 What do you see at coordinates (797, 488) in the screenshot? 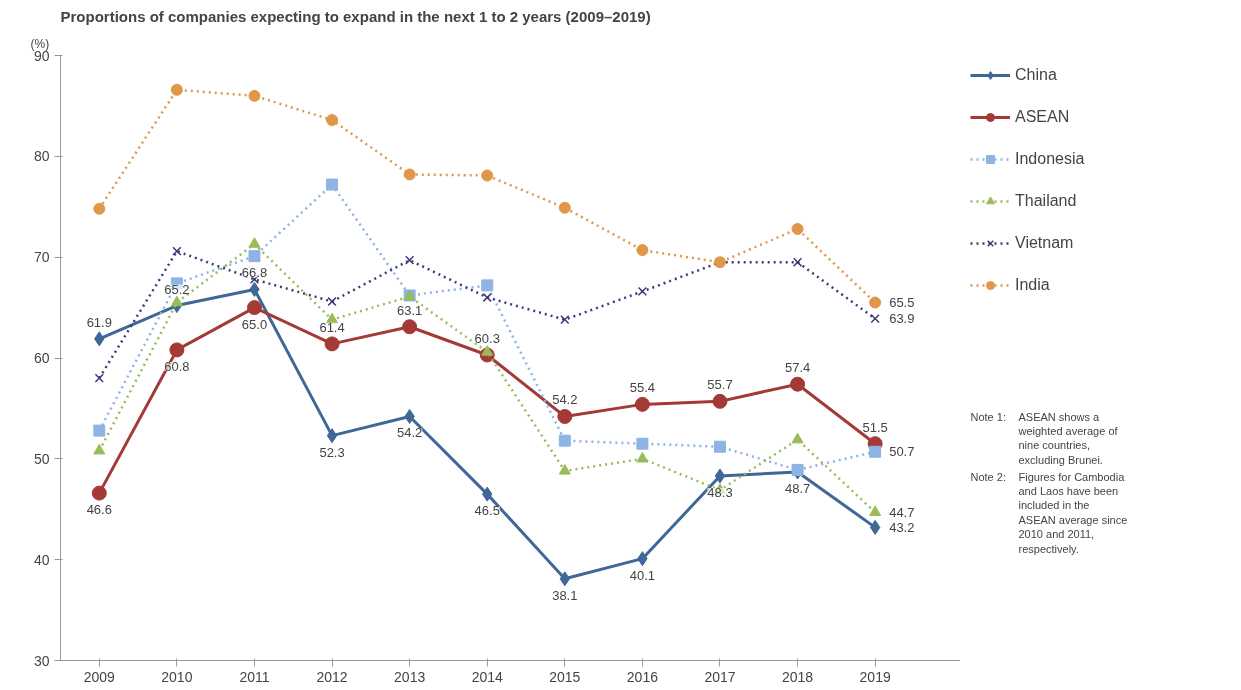
I see `data-label: 48.7` at bounding box center [797, 488].